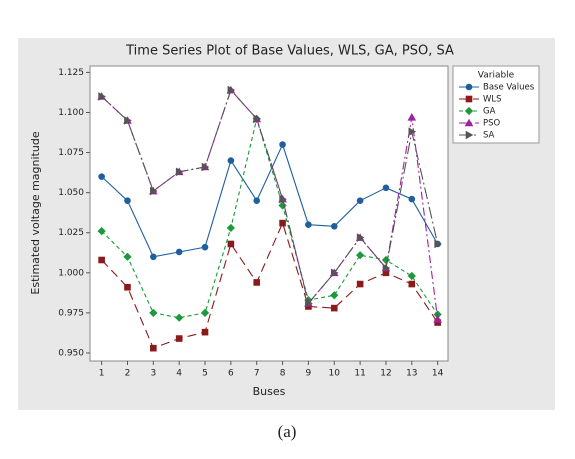 The height and width of the screenshot is (459, 575). I want to click on y-tick-label: 1.025, so click(71, 233).